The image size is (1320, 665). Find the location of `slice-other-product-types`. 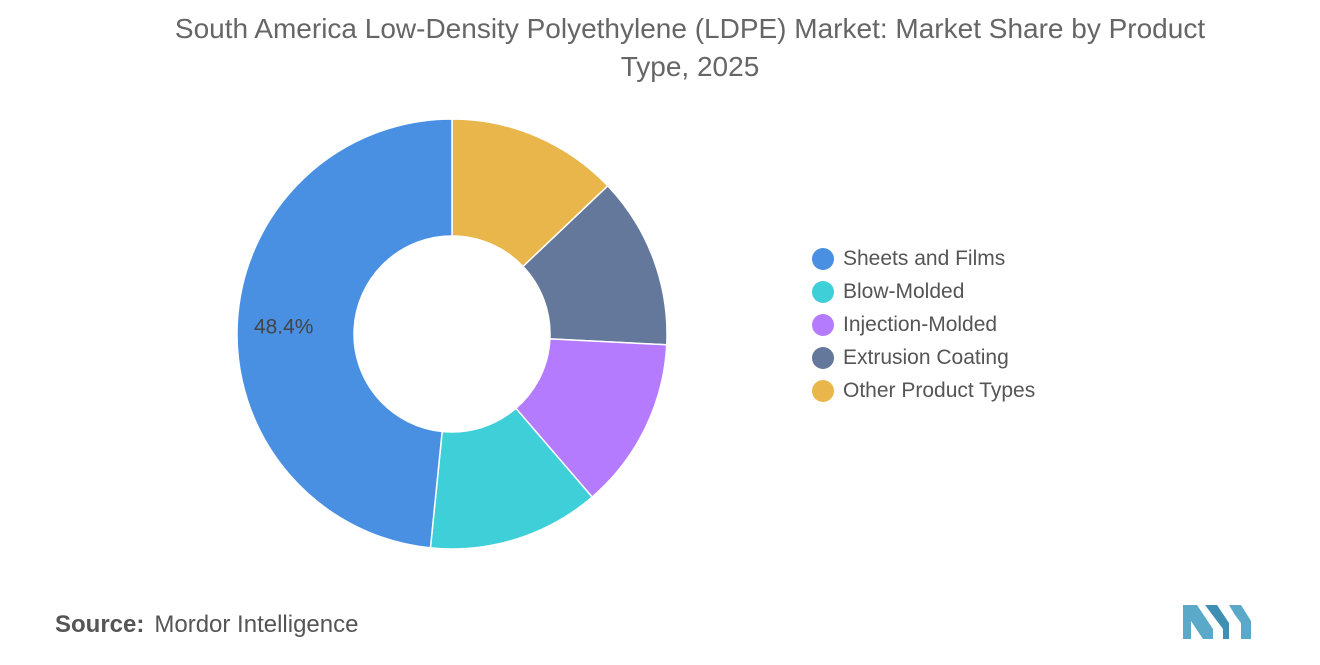

slice-other-product-types is located at coordinates (530, 193).